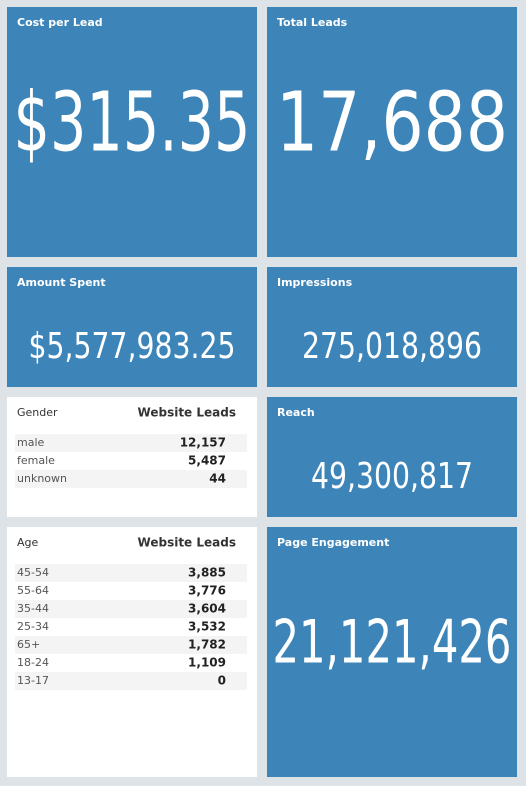 The width and height of the screenshot is (526, 786). Describe the element at coordinates (207, 461) in the screenshot. I see `row-value: 5,487` at that location.